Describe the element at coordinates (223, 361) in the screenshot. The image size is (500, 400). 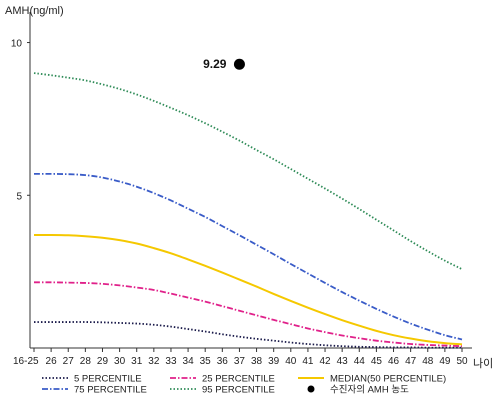
I see `x-tick-label: 36` at that location.